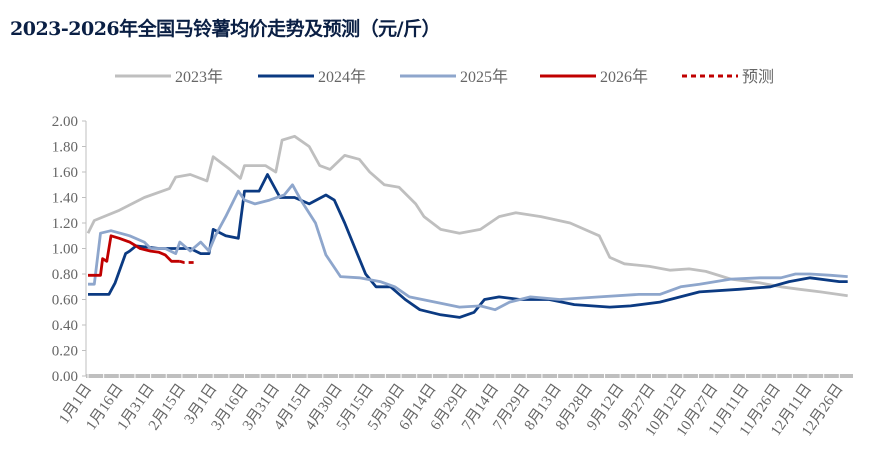 Image resolution: width=886 pixels, height=472 pixels. Describe the element at coordinates (758, 77) in the screenshot. I see `legend-label: 预测` at that location.